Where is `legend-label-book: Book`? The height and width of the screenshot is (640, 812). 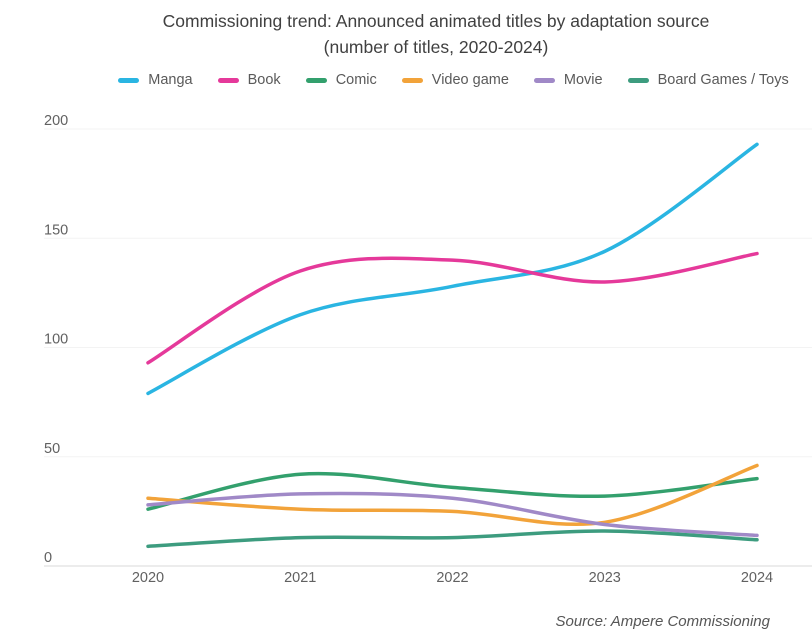
legend-label-book: Book is located at coordinates (264, 80).